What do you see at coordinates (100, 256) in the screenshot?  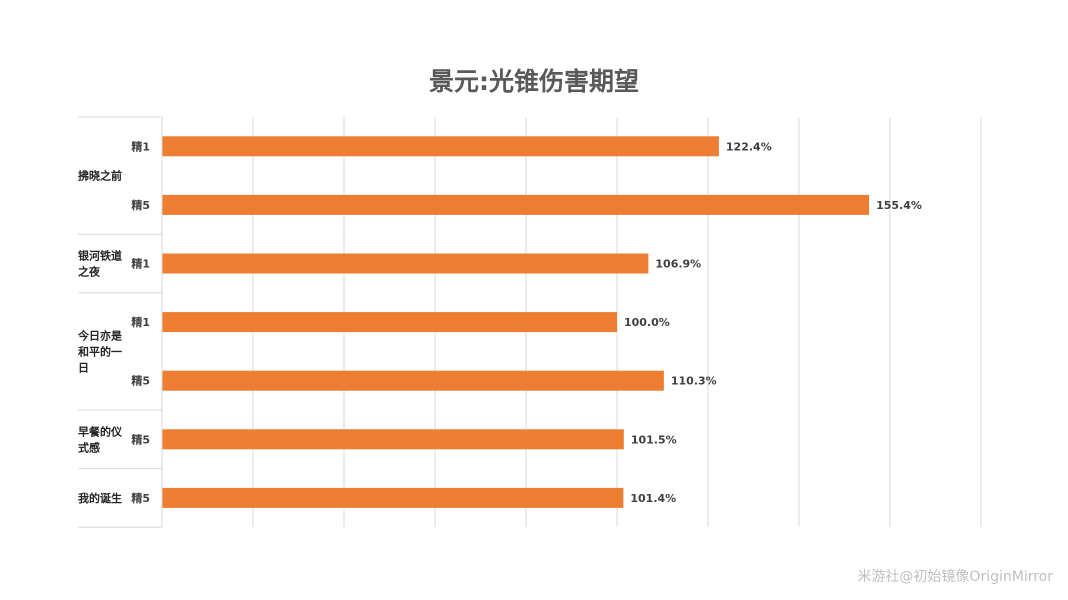 I see `category-label: 银河铁道` at bounding box center [100, 256].